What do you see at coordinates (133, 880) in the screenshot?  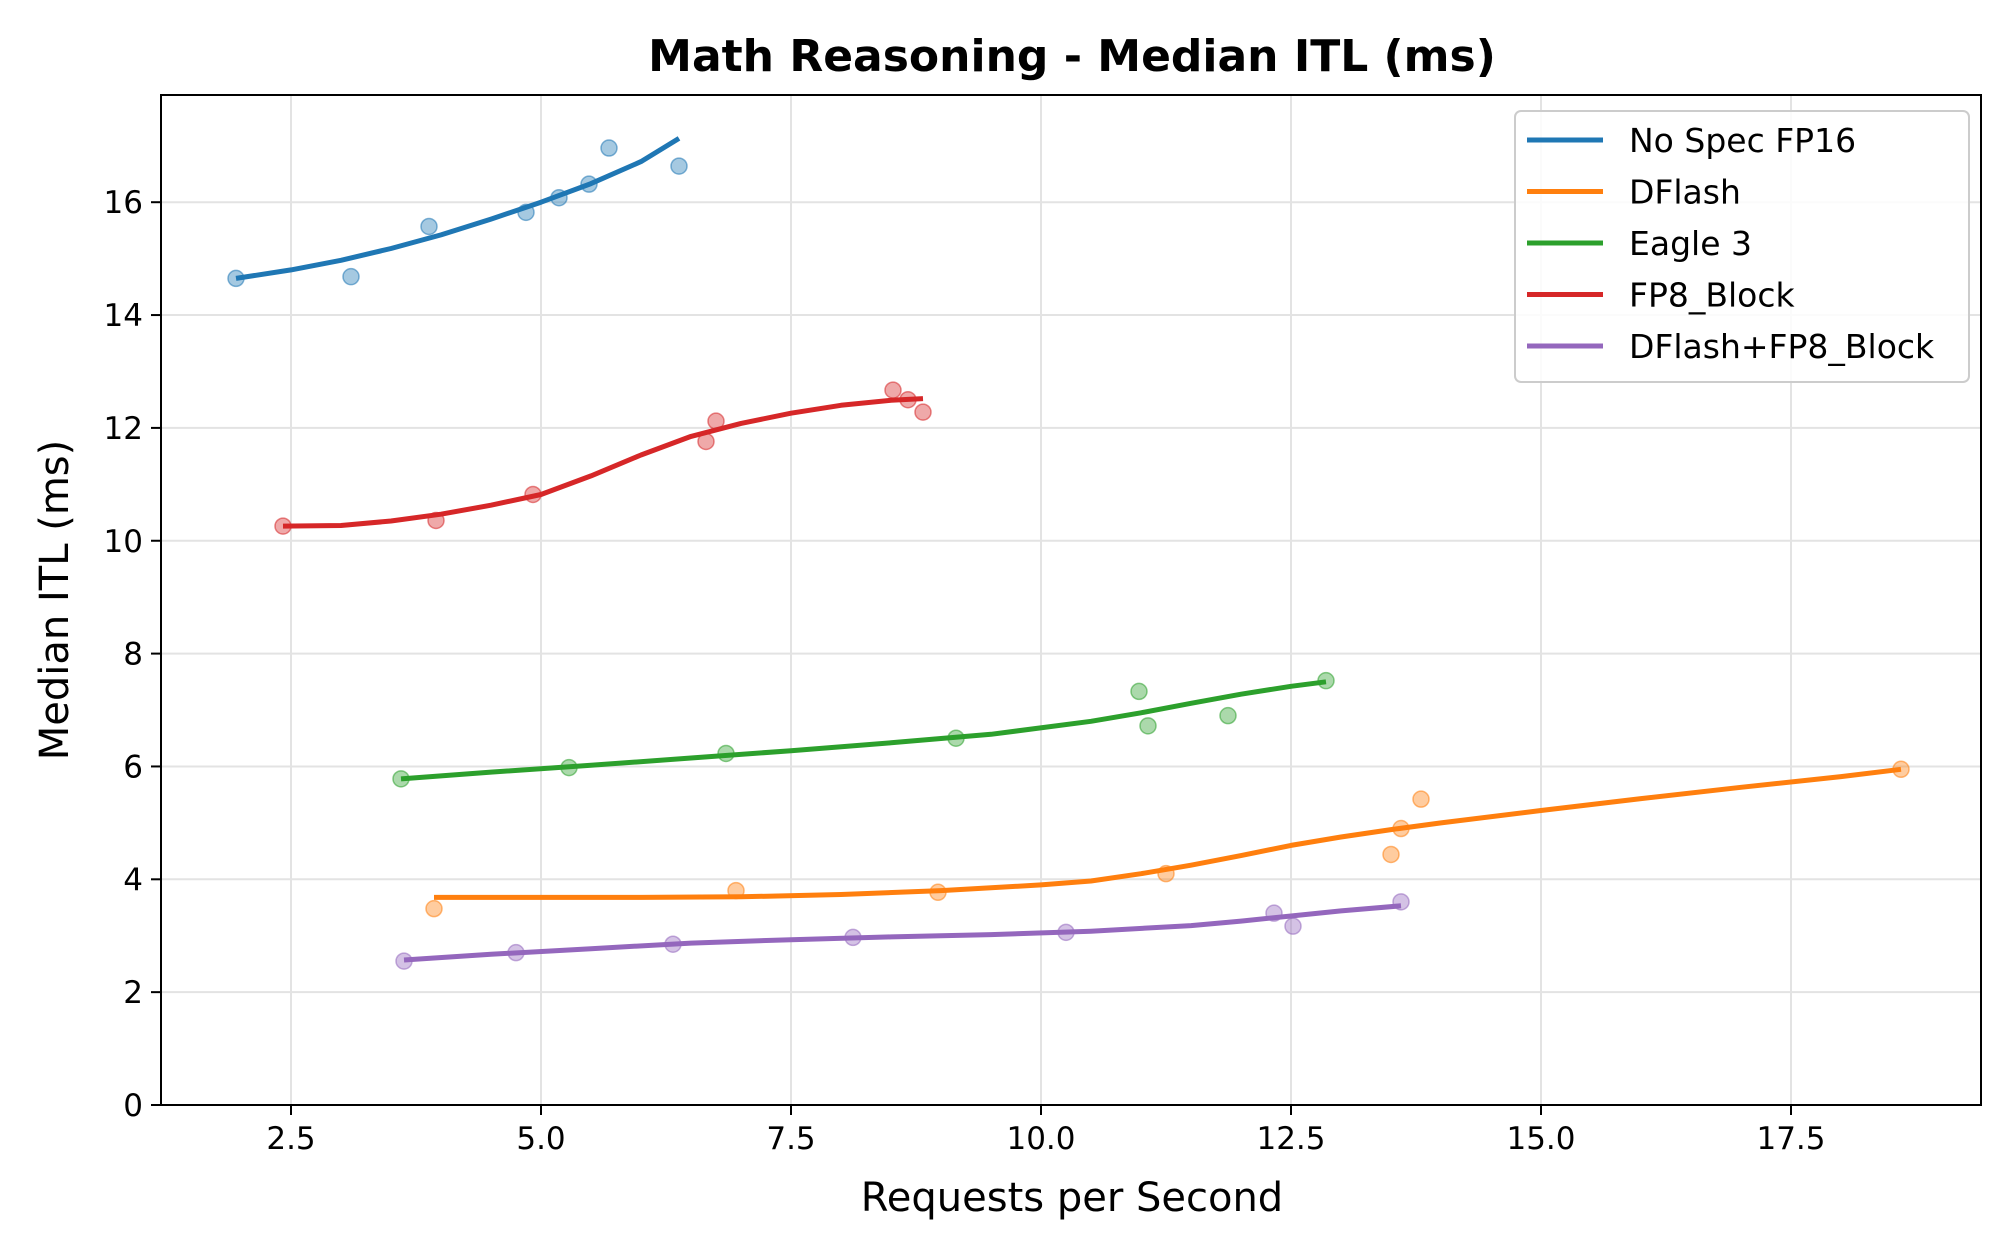 I see `y-tick-label: 4` at bounding box center [133, 880].